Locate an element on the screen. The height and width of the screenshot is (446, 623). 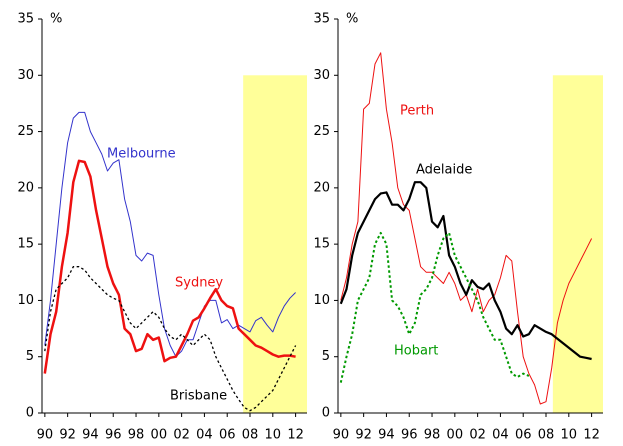
series-label: Adelaide is located at coordinates (444, 170).